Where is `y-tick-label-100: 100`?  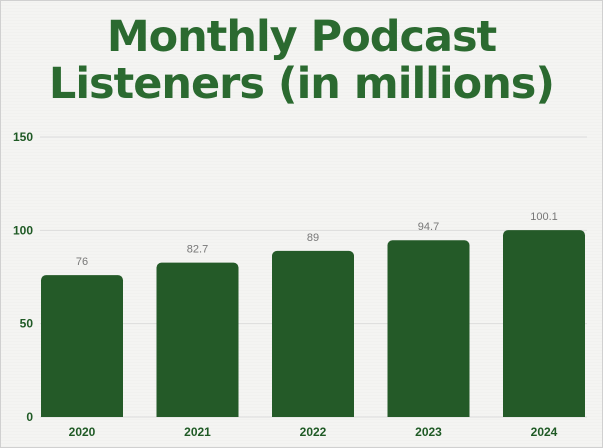 y-tick-label-100: 100 is located at coordinates (23, 230).